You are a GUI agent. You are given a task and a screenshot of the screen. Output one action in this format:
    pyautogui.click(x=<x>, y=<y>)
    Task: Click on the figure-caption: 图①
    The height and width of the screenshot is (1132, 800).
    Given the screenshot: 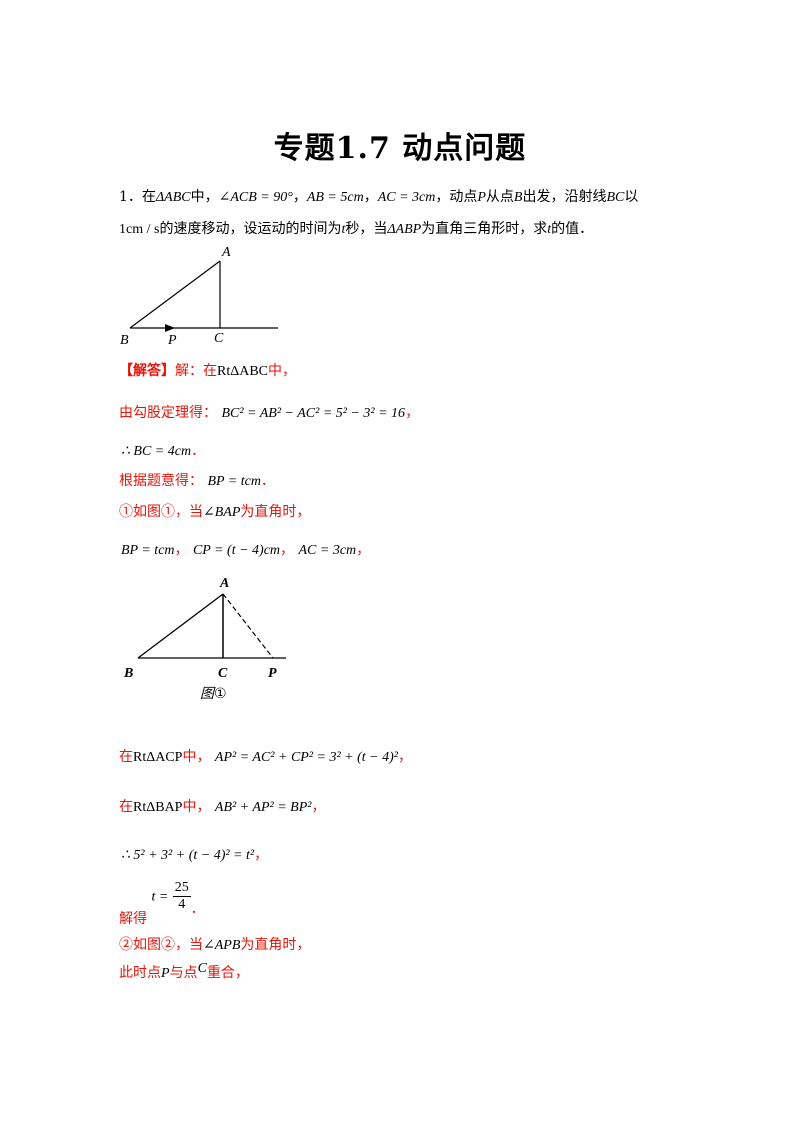 What is the action you would take?
    pyautogui.click(x=213, y=694)
    